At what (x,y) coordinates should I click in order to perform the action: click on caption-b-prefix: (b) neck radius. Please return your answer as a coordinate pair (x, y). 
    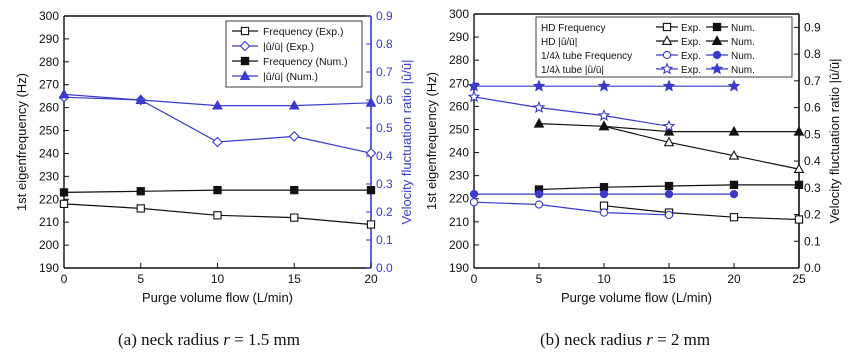
    Looking at the image, I should click on (593, 339).